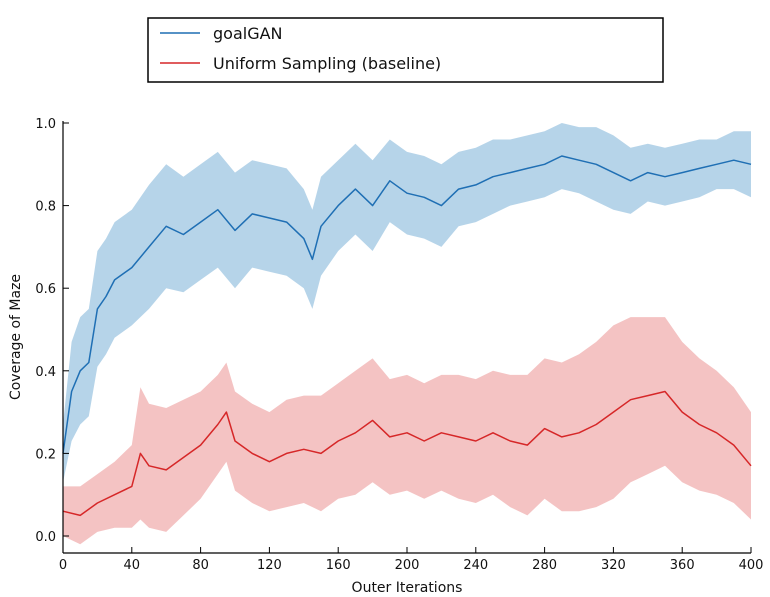 This screenshot has height=597, width=770. I want to click on y-tick-label: 0.2, so click(45, 454).